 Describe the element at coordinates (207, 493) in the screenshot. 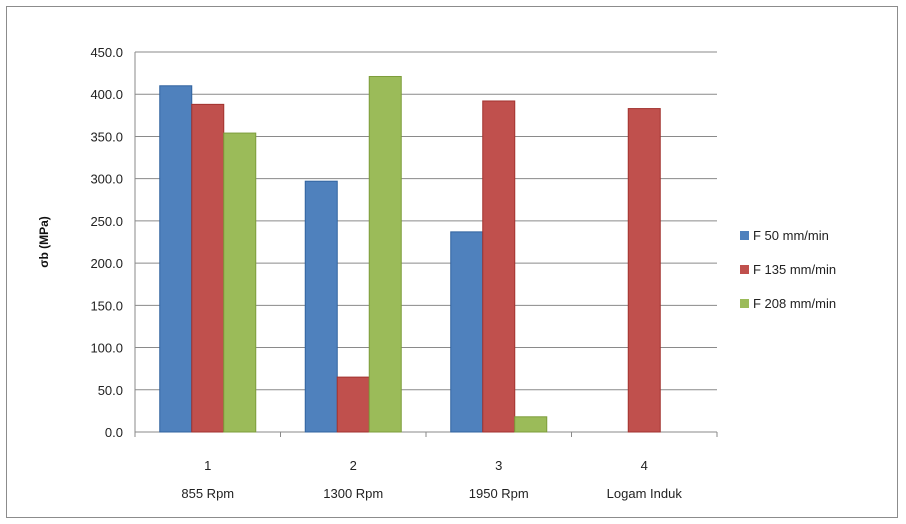

I see `x-category-sublabel: 855 Rpm` at that location.